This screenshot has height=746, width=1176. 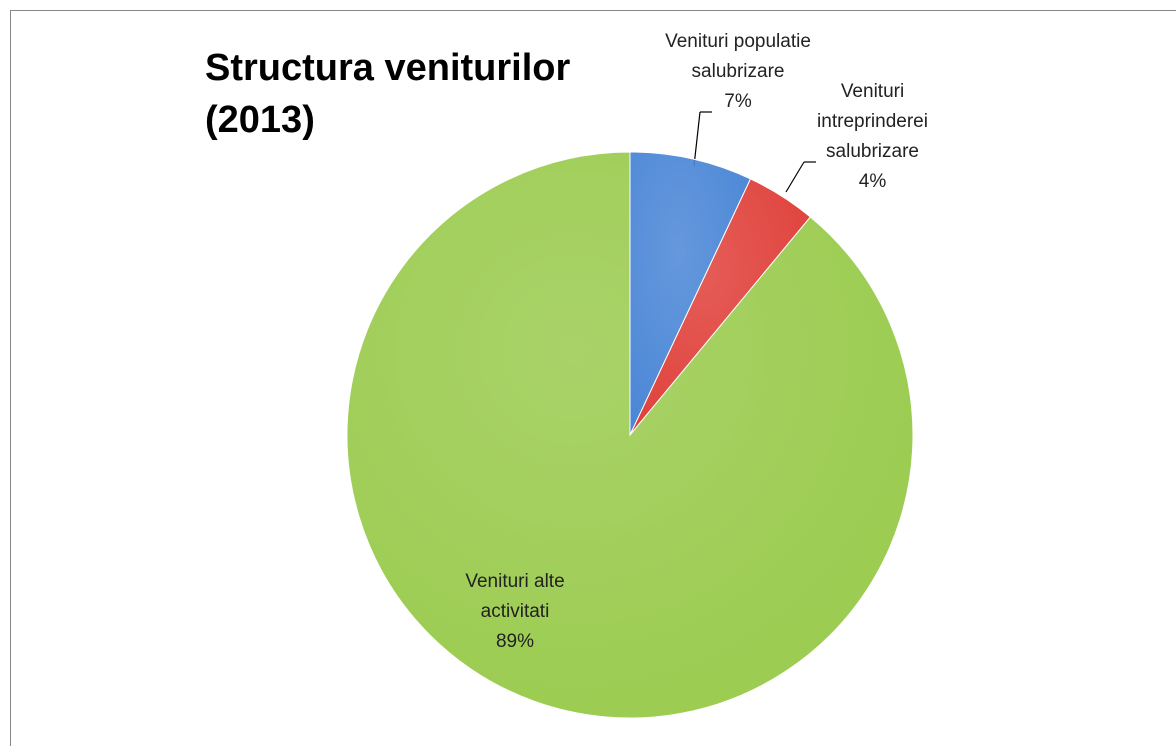 I want to click on chart-title: Structura veniturilor (2013), so click(x=388, y=94).